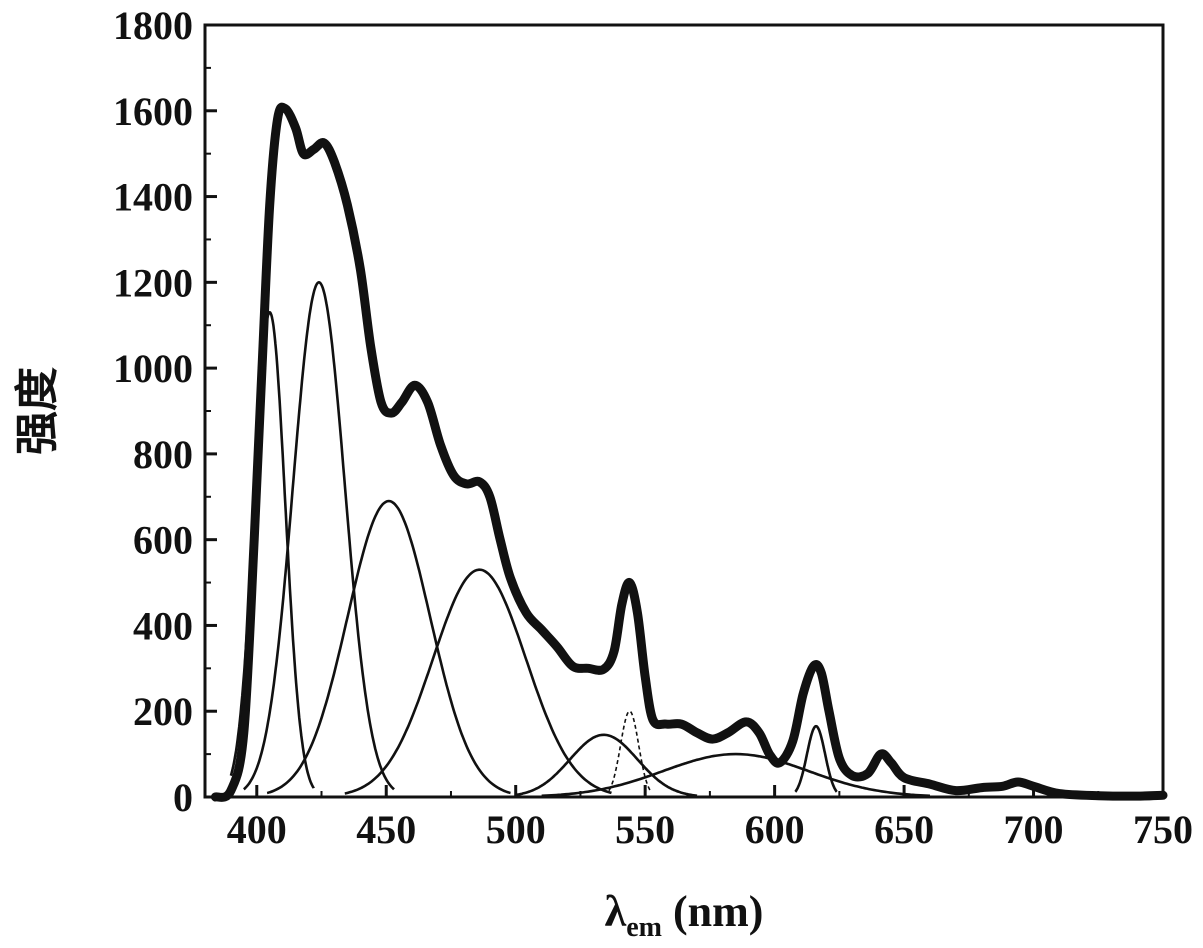  I want to click on y-tick-label: 0, so click(183, 797).